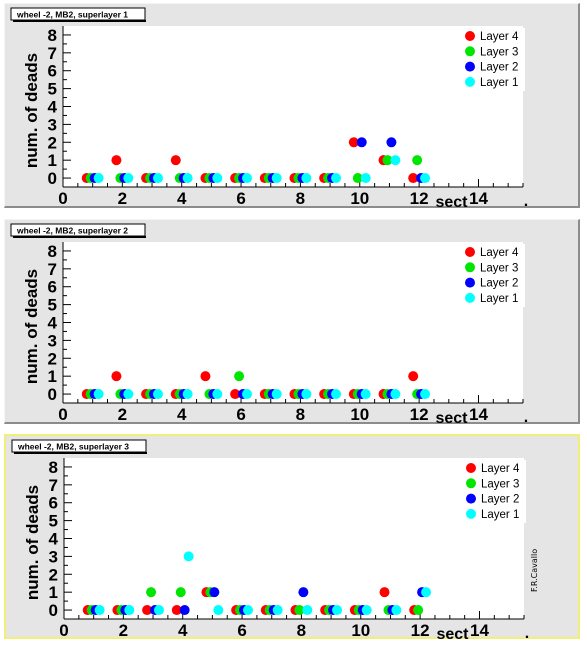 Image resolution: width=587 pixels, height=647 pixels. Describe the element at coordinates (452, 633) in the screenshot. I see `x-axis-label: sect` at that location.